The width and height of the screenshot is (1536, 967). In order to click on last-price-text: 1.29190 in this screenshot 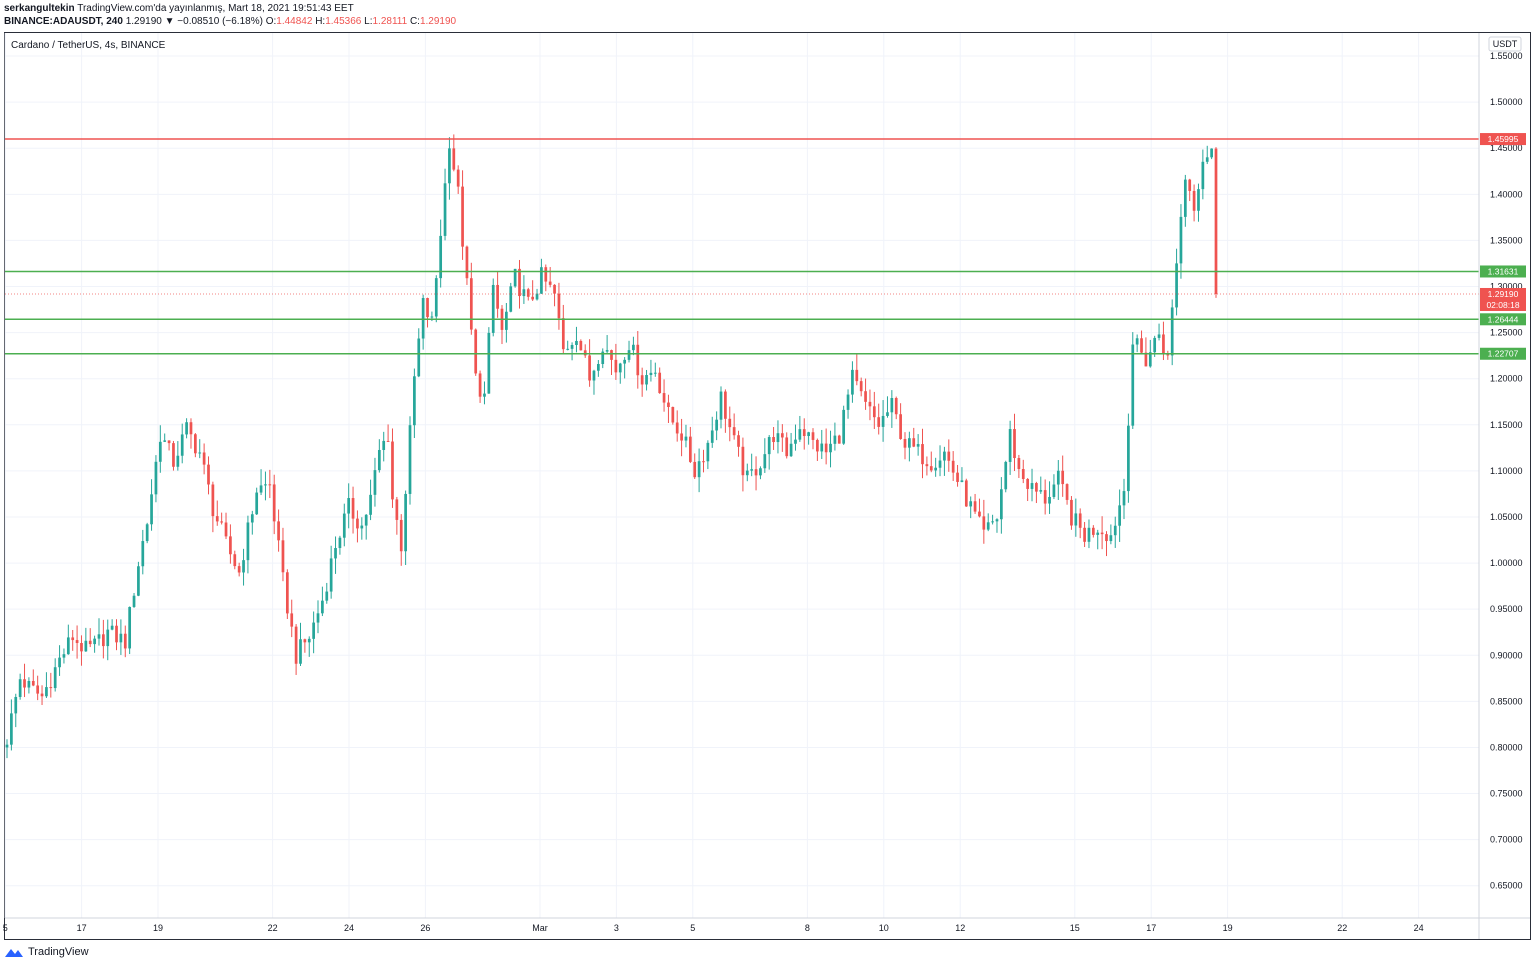, I will do `click(143, 21)`.